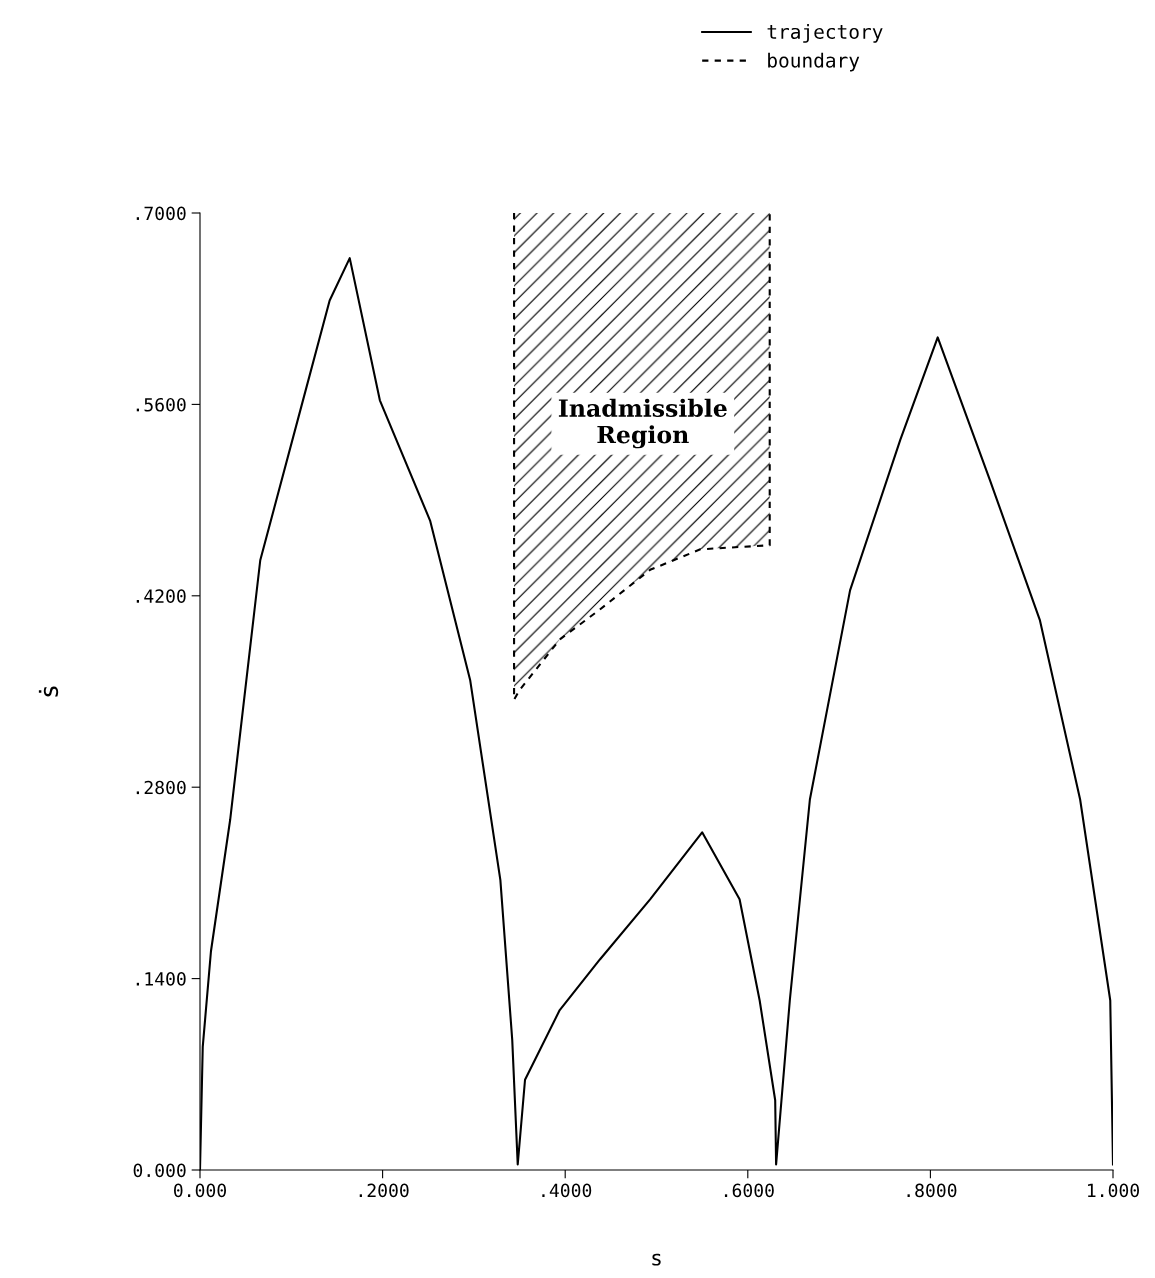 This screenshot has width=1155, height=1278. What do you see at coordinates (48, 691) in the screenshot?
I see `y-axis-title: ṡ` at bounding box center [48, 691].